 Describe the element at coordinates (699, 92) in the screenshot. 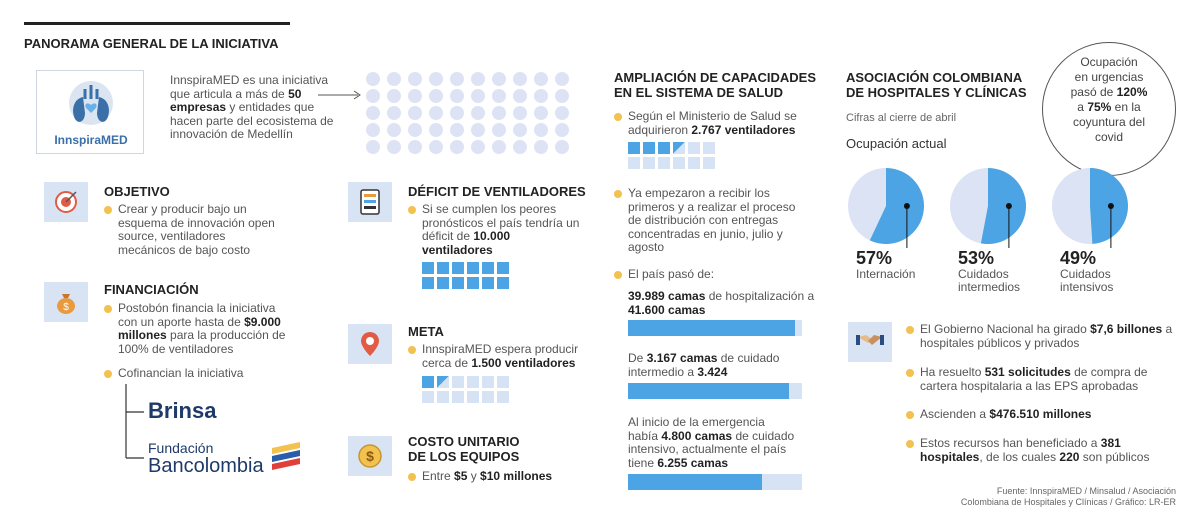

I see `ampliacion-title-2: EN EL SISTEMA DE SALUD` at that location.